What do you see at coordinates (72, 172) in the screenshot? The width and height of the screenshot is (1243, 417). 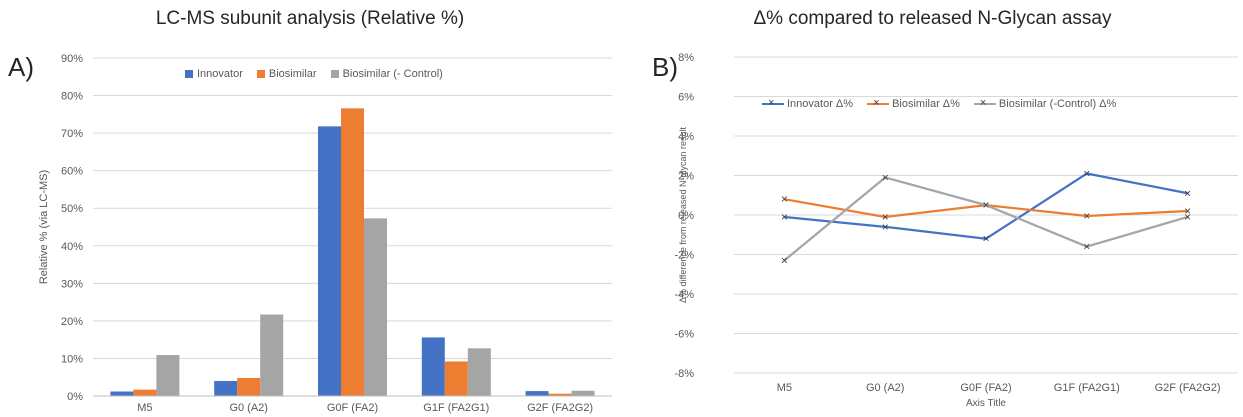 I see `y-tick-label: 60%` at bounding box center [72, 172].